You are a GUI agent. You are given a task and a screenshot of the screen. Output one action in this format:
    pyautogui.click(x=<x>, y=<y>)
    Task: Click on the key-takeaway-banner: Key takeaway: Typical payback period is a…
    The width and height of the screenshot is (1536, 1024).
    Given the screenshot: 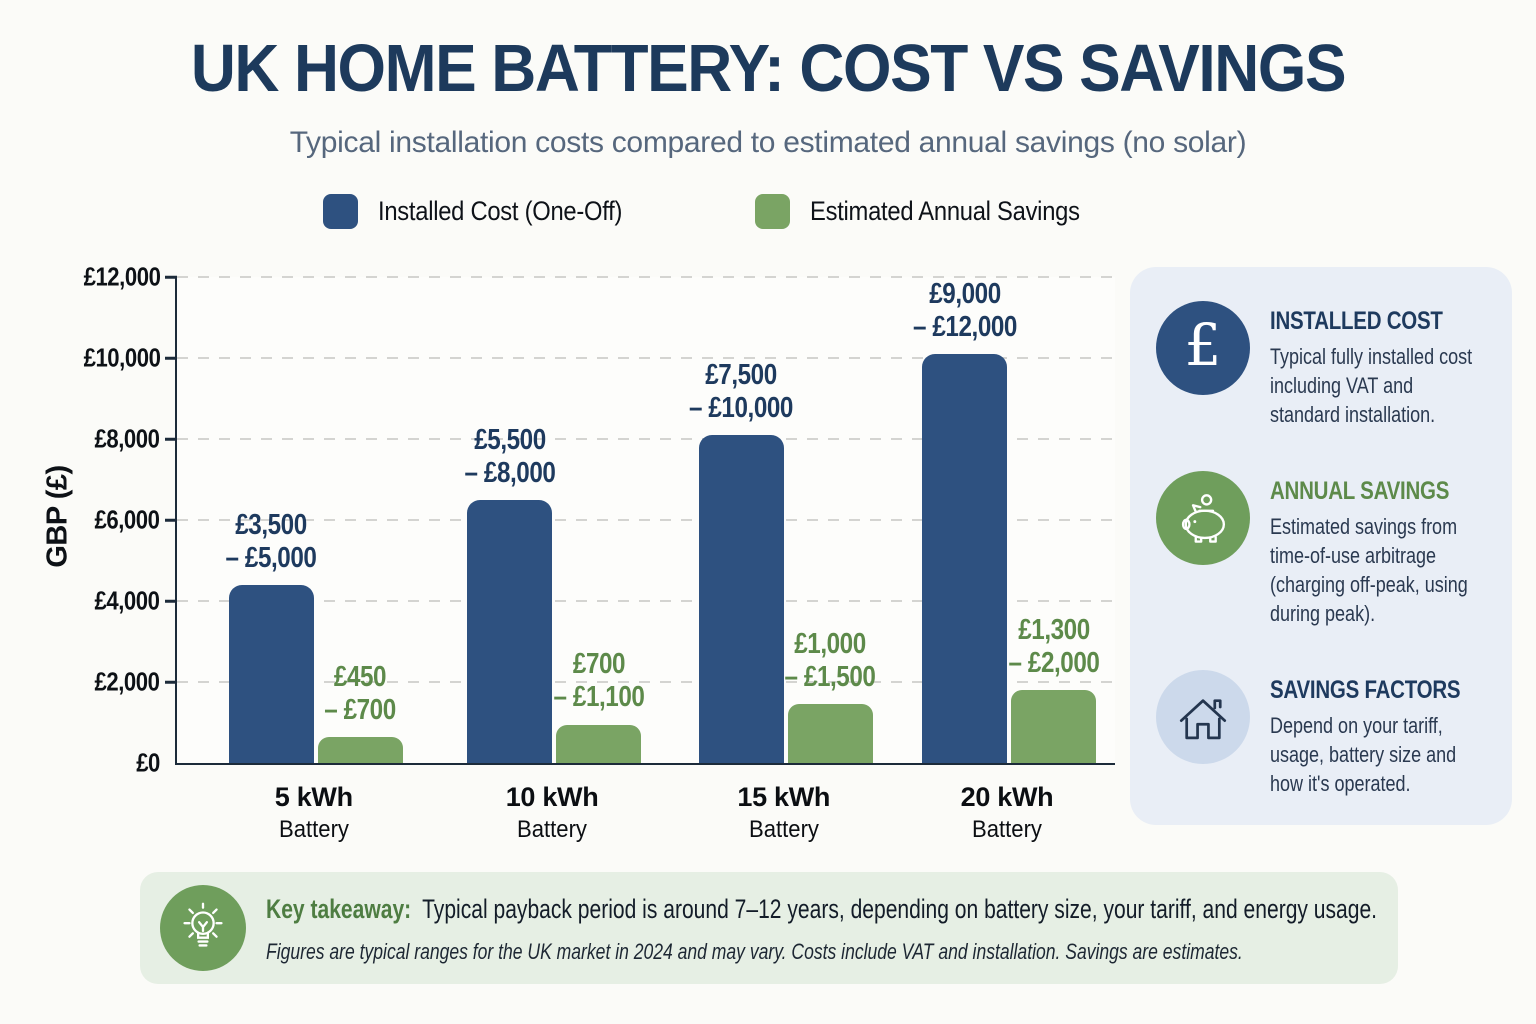 What is the action you would take?
    pyautogui.click(x=769, y=928)
    